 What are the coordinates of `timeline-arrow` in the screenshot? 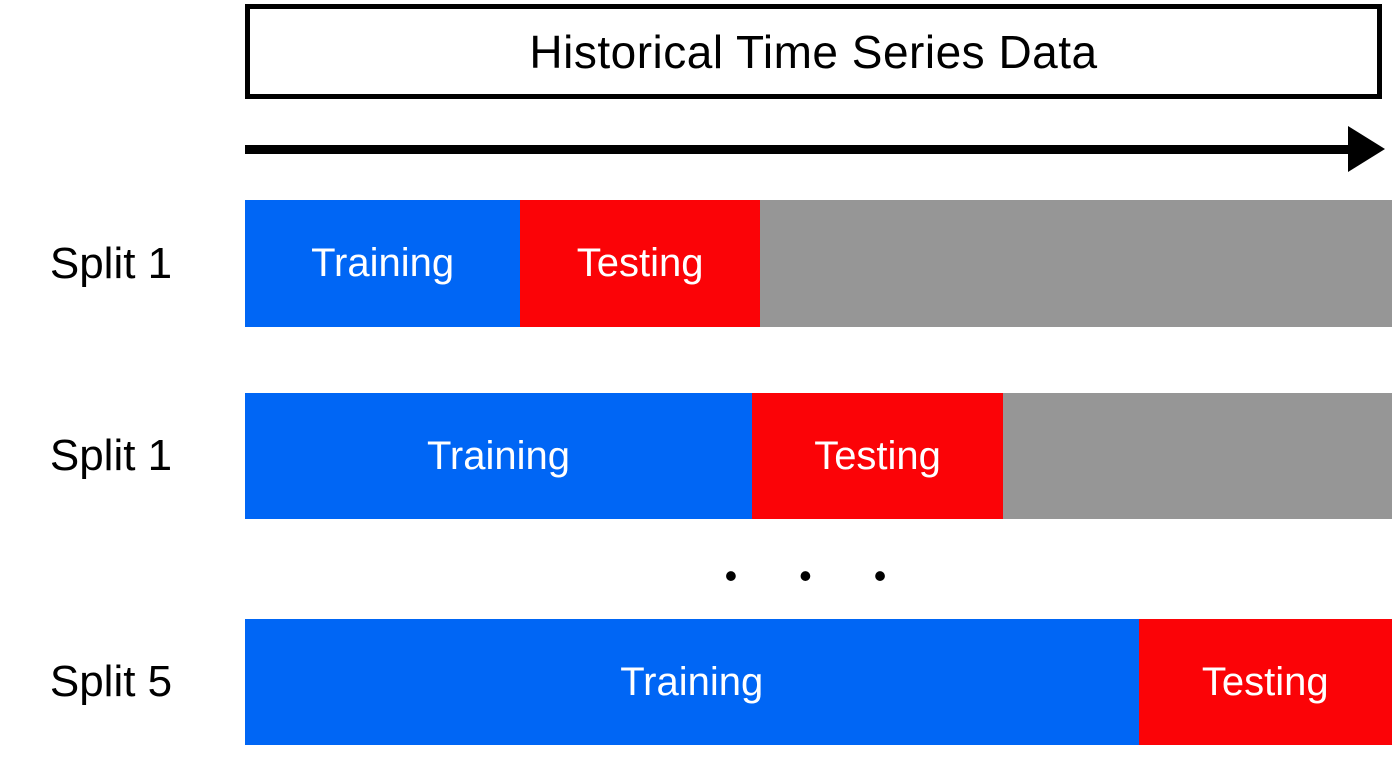 It's located at (815, 149).